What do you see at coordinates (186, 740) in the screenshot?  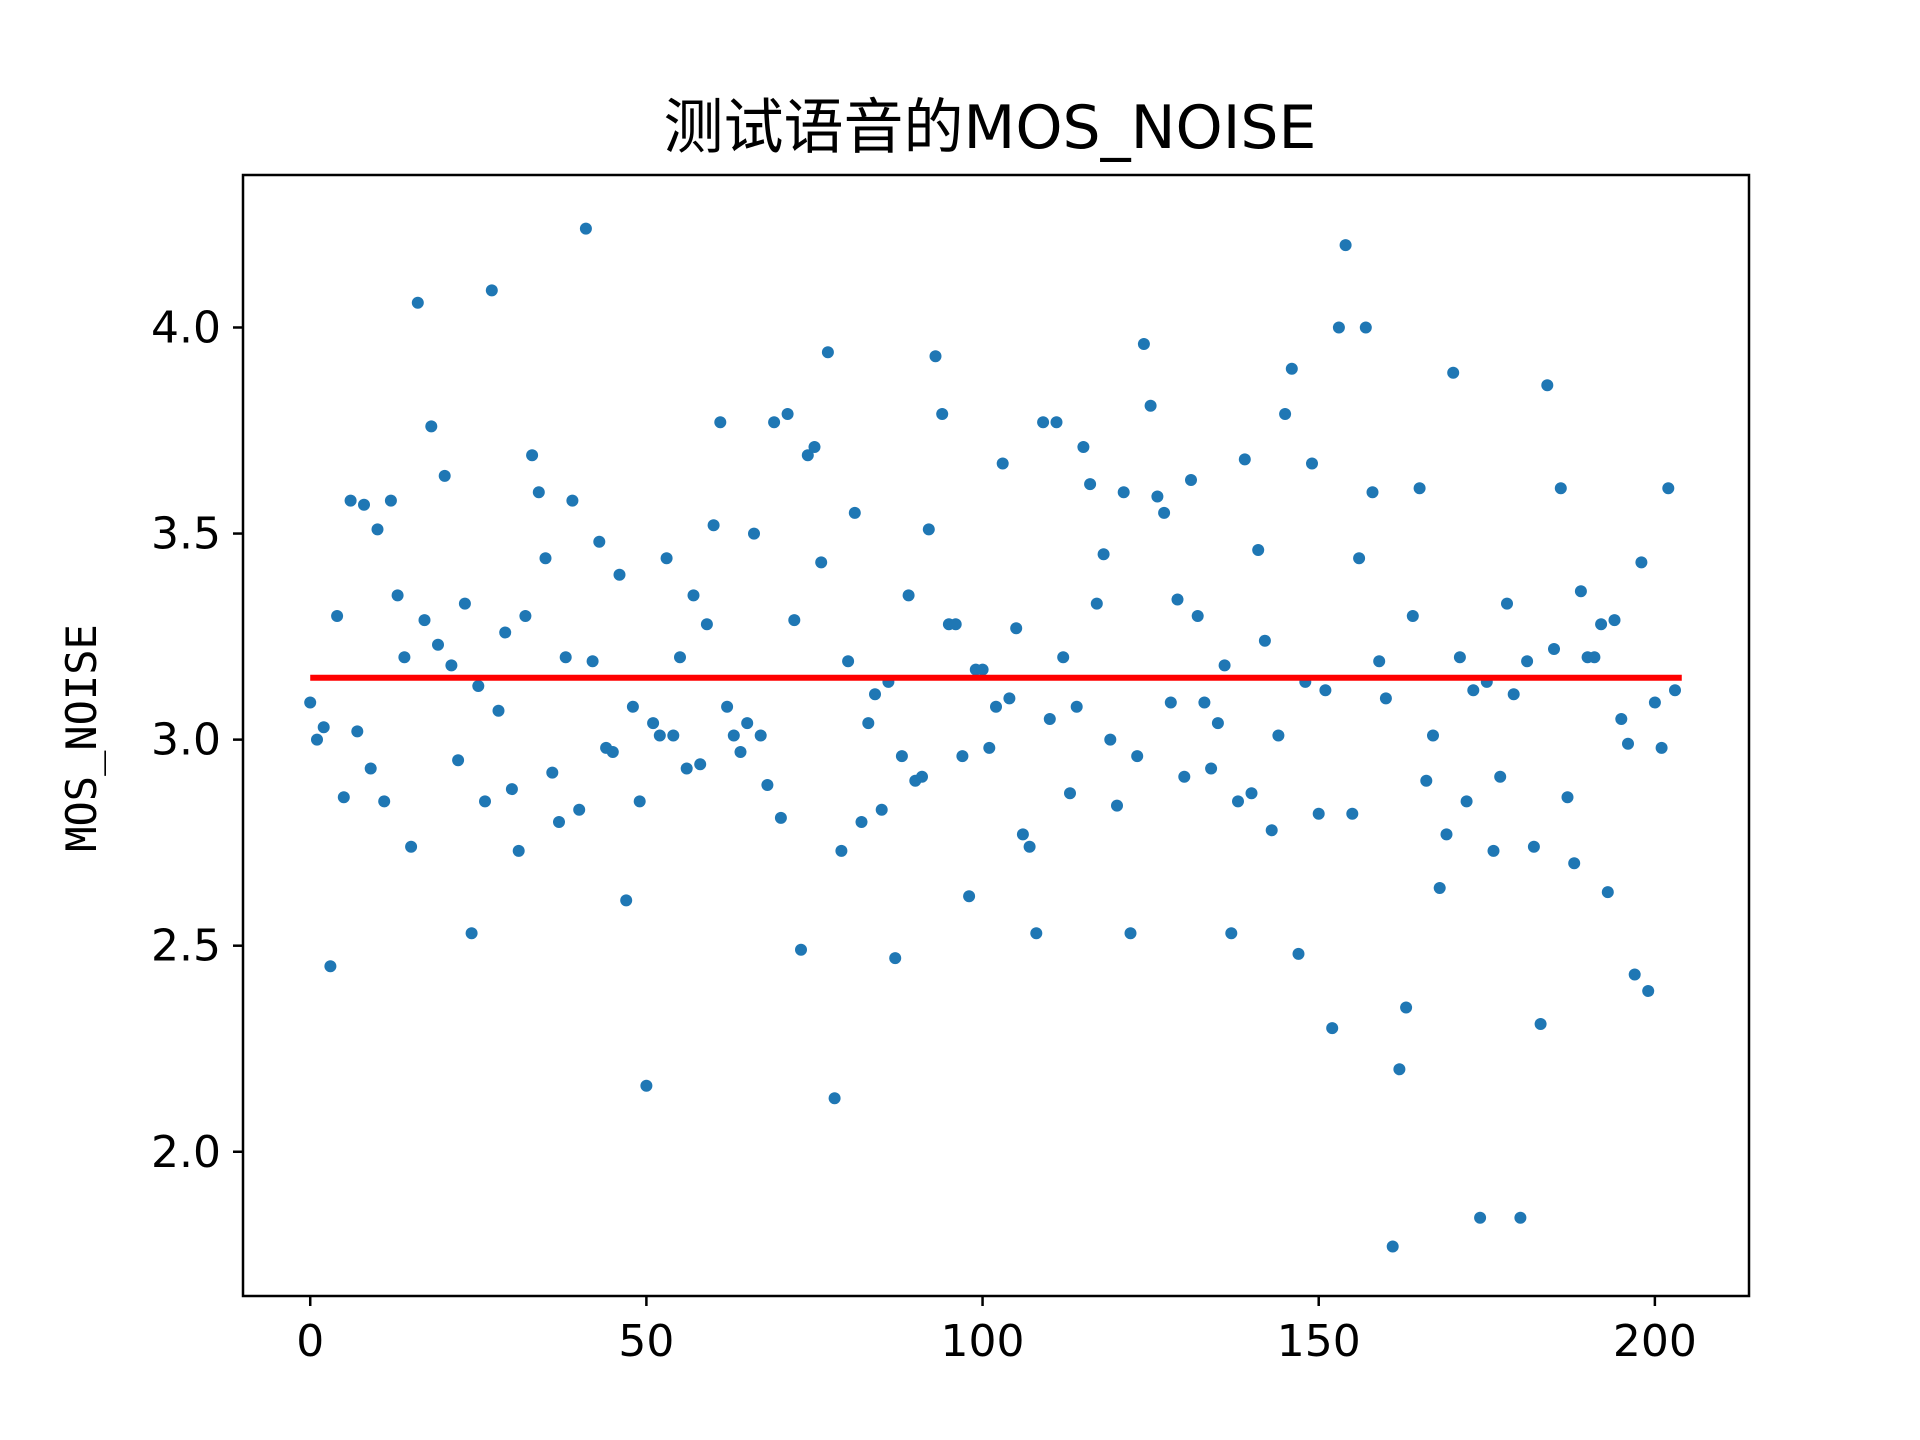 I see `y-tick-label: 3.0` at bounding box center [186, 740].